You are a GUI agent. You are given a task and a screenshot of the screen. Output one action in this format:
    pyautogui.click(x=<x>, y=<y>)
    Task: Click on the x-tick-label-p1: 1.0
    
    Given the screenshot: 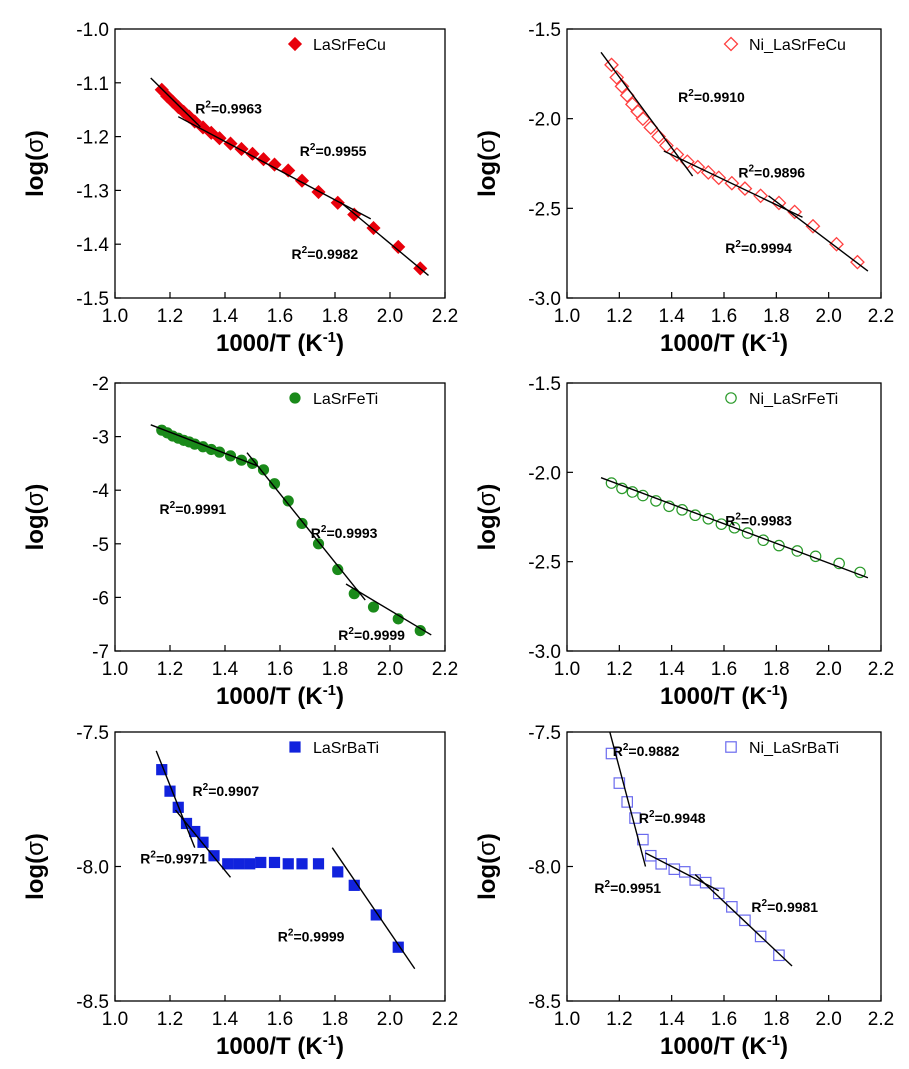 What is the action you would take?
    pyautogui.click(x=115, y=316)
    